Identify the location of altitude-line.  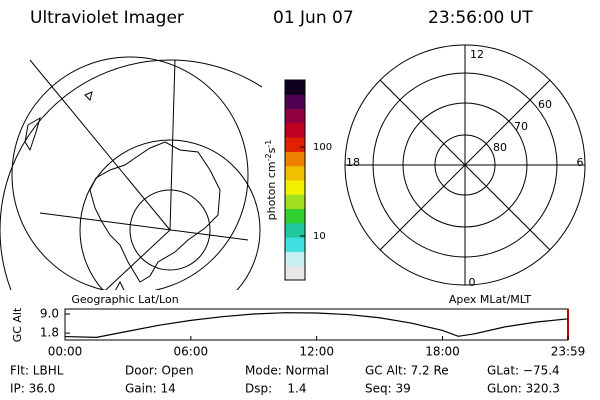
(316, 325).